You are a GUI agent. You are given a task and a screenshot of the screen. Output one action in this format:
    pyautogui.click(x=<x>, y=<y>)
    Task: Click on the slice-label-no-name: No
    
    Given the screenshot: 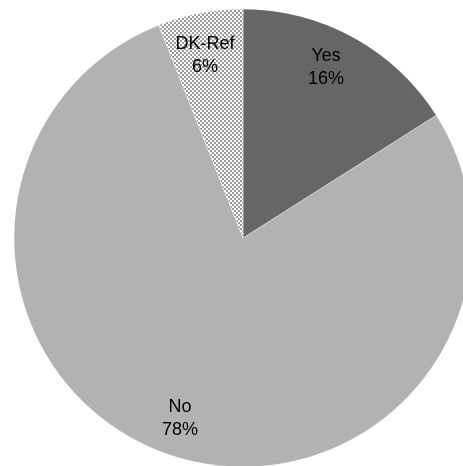 What is the action you would take?
    pyautogui.click(x=179, y=406)
    